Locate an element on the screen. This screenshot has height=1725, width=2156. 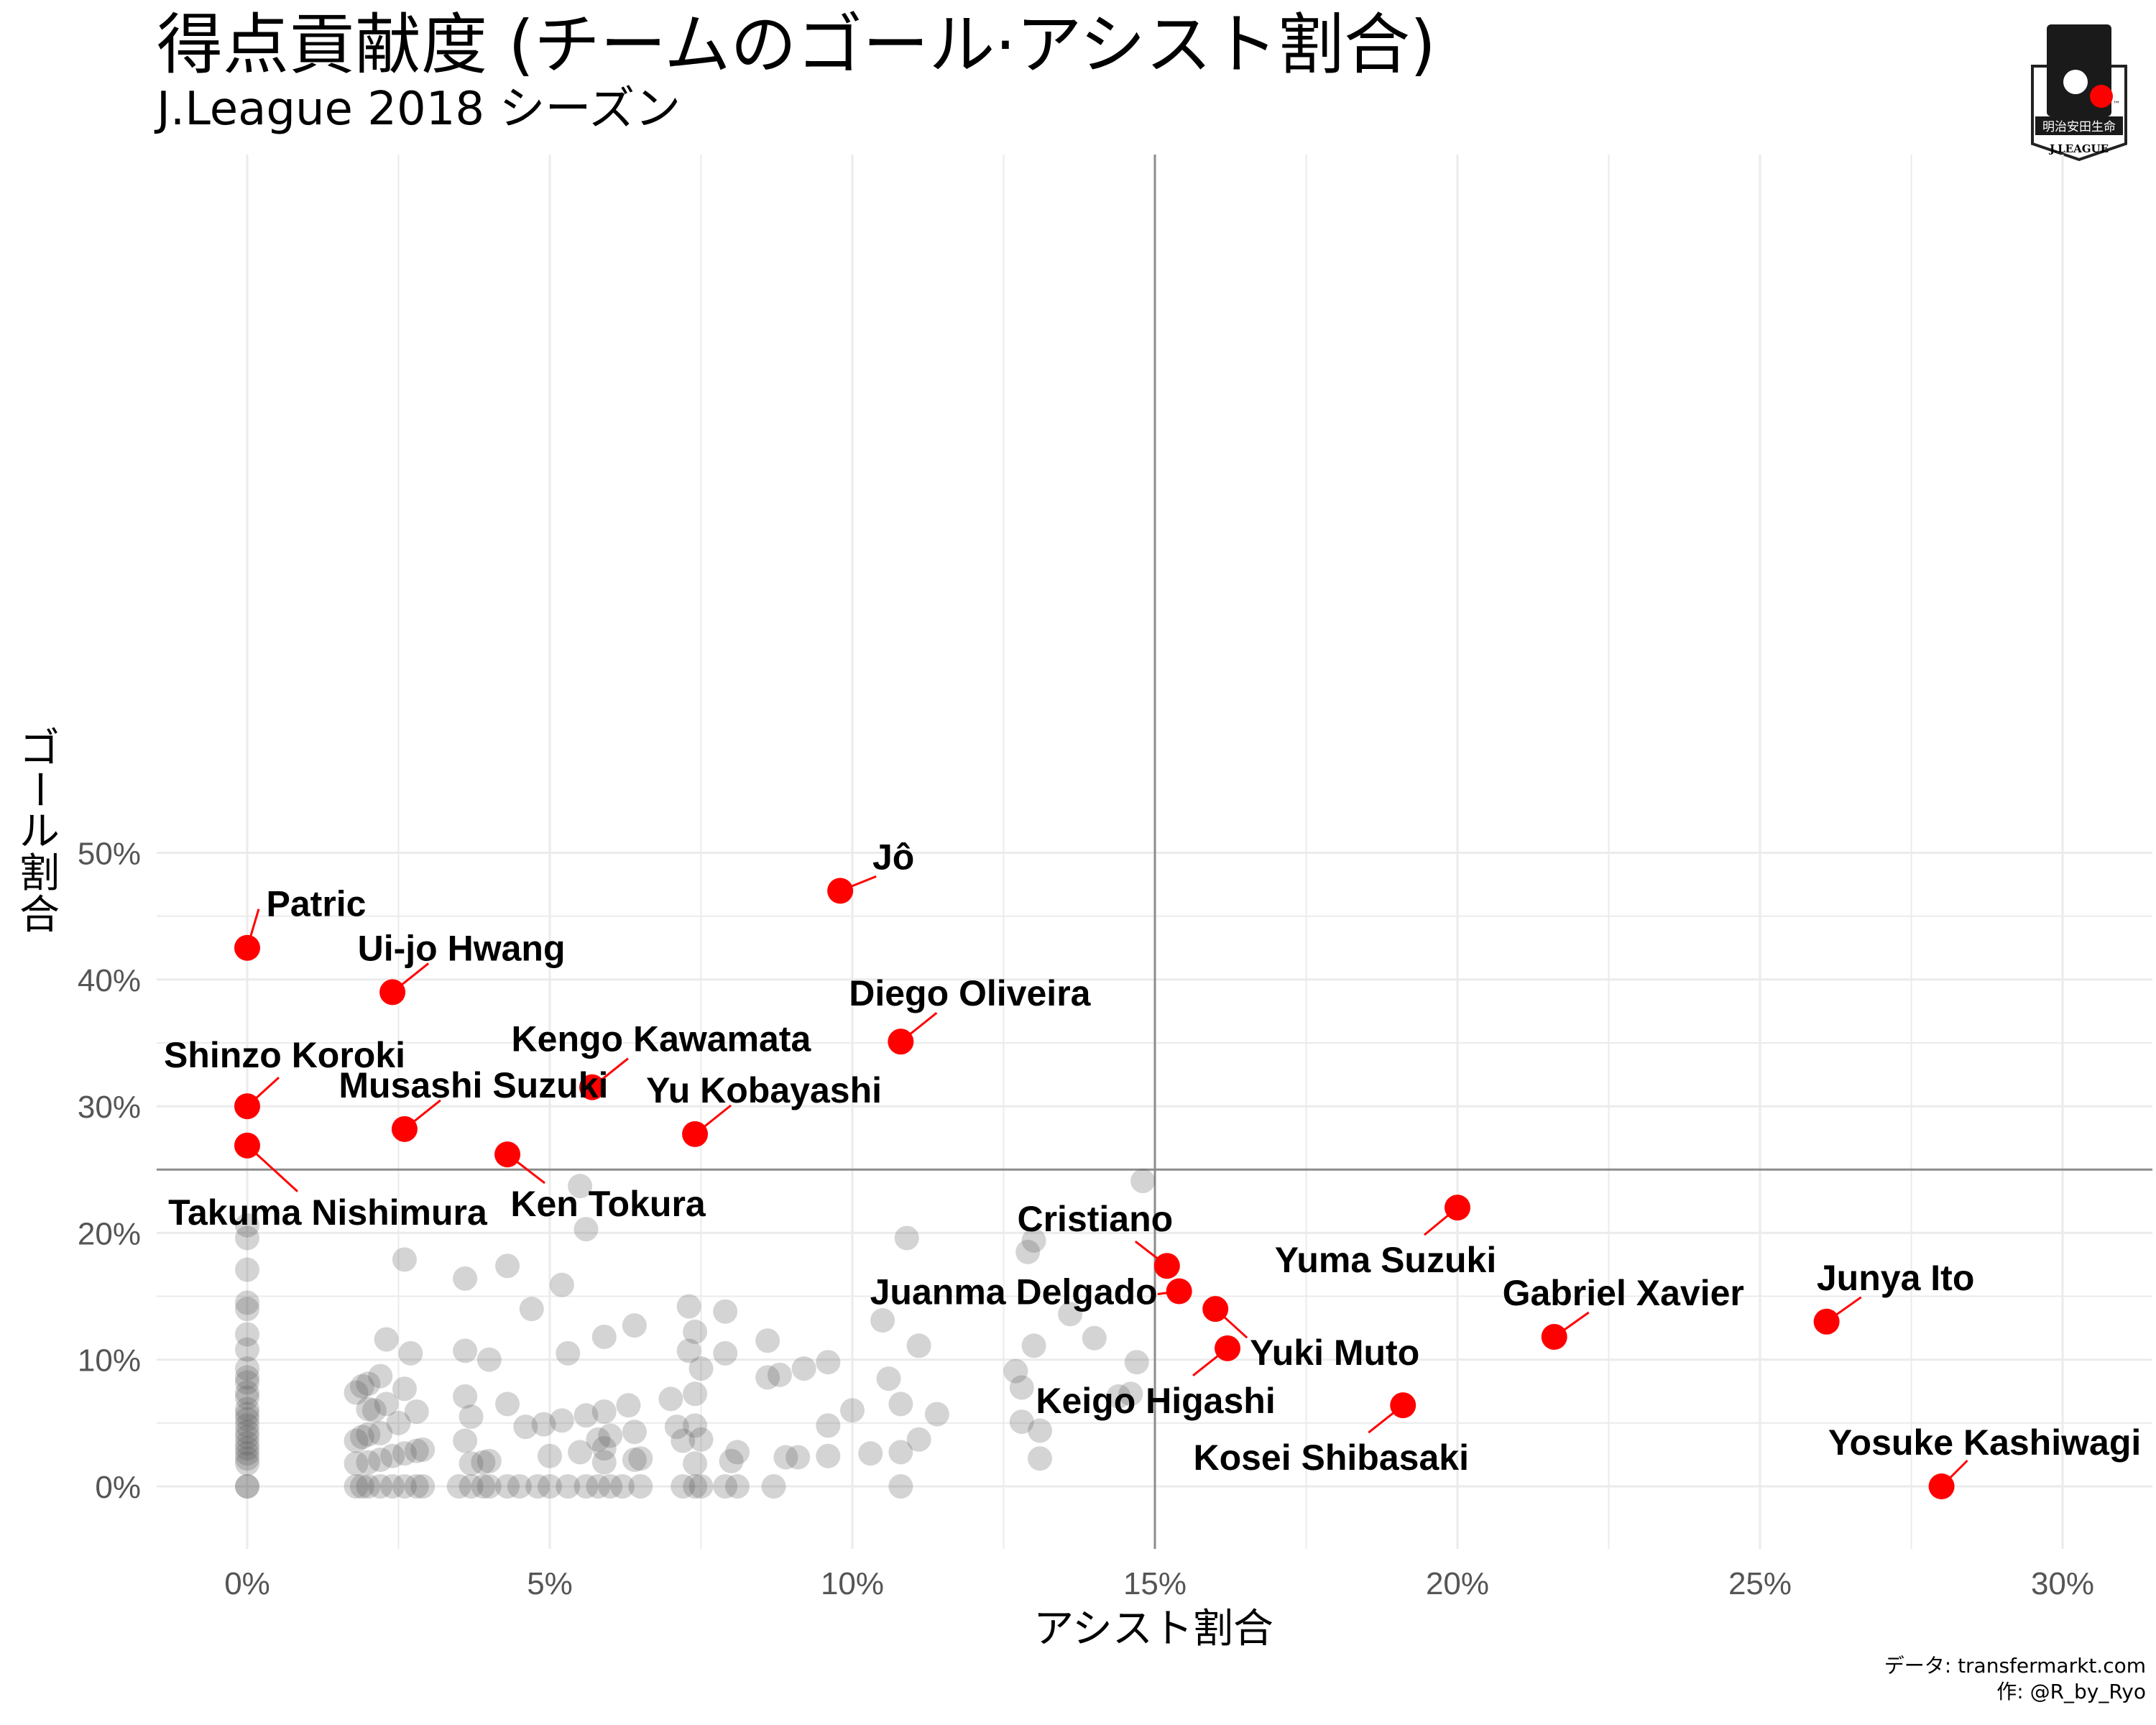
other-players-points is located at coordinates (695, 1334).